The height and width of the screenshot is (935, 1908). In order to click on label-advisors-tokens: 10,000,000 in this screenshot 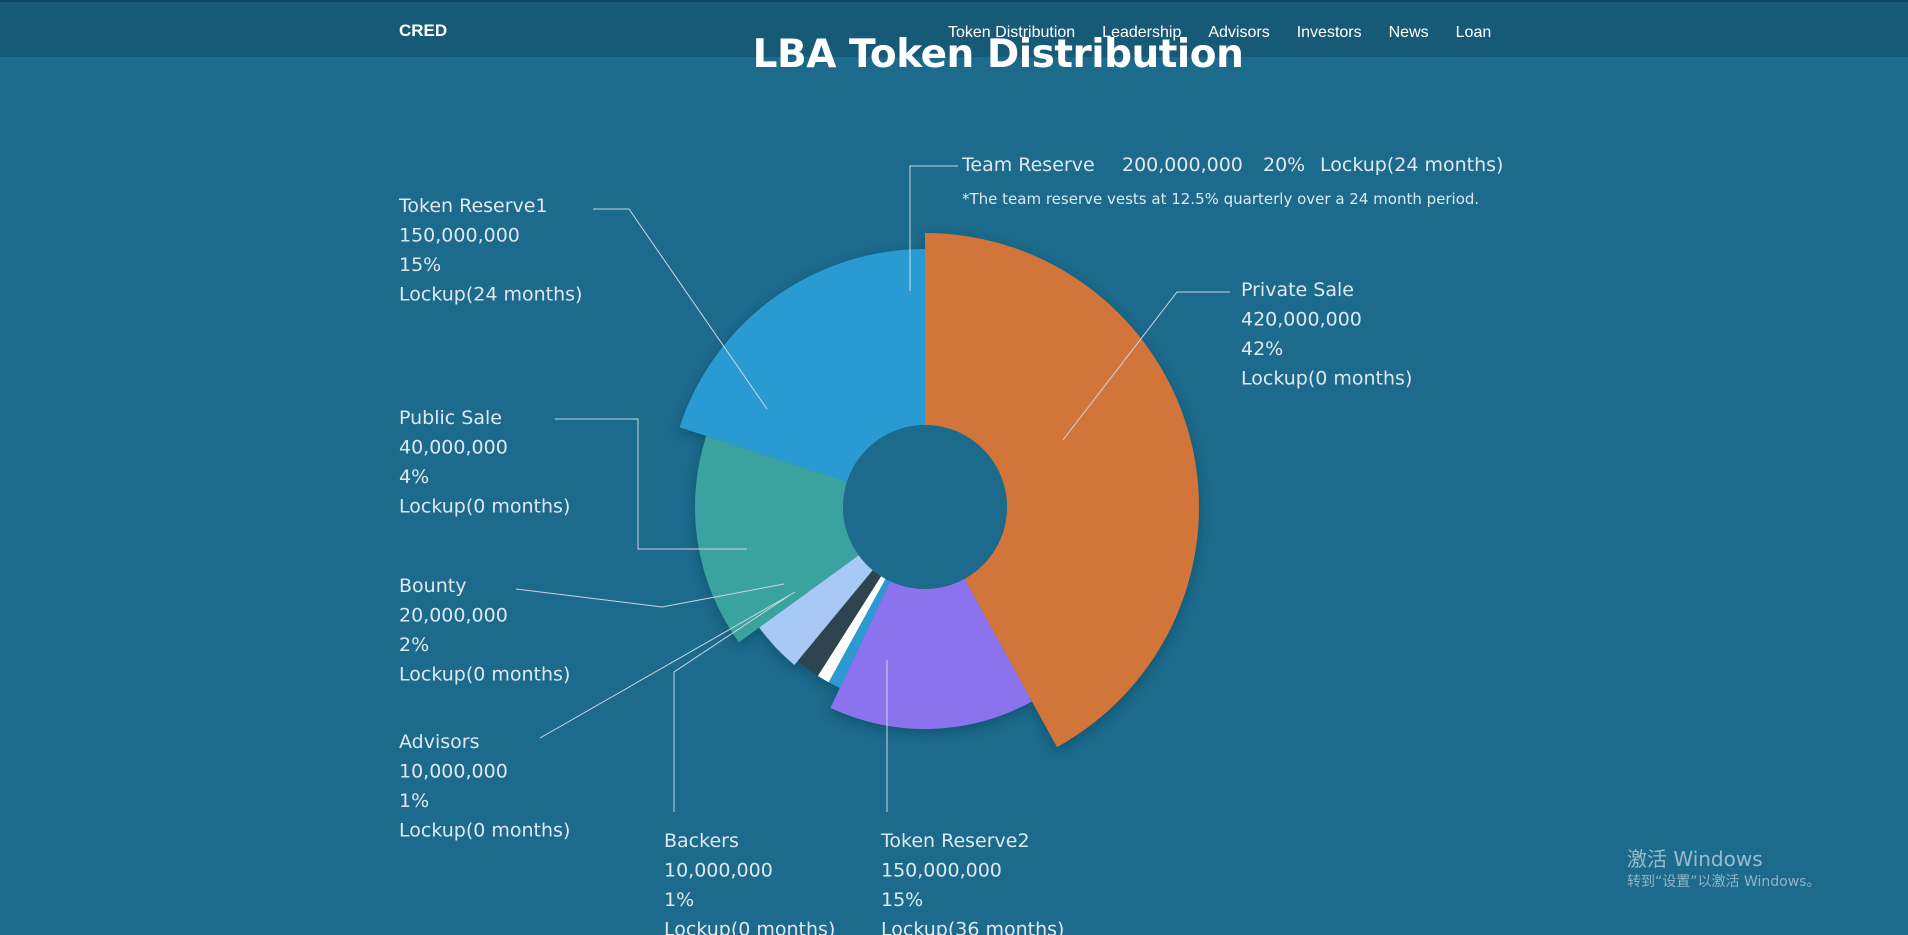, I will do `click(453, 772)`.